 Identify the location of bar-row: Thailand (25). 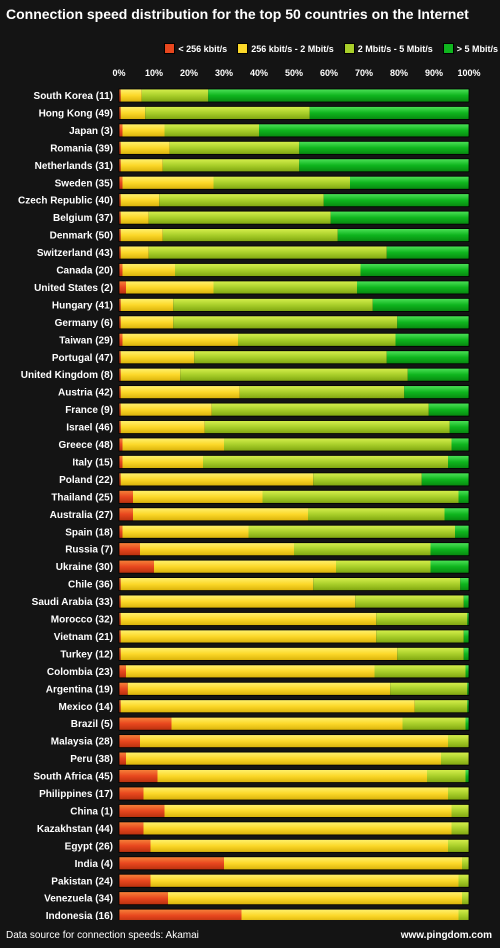
(260, 496).